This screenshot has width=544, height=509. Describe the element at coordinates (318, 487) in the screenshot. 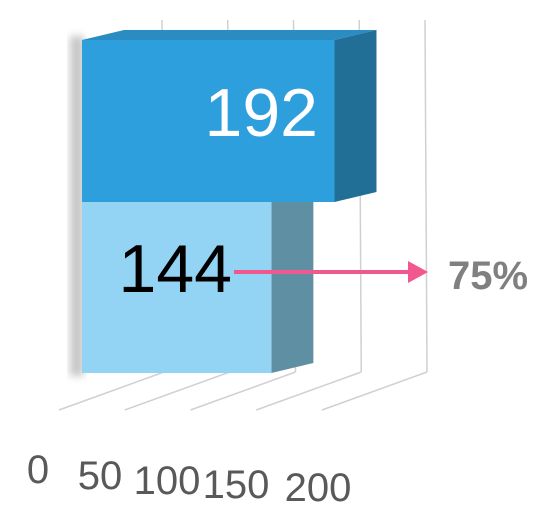

I see `x-tick-label: 200` at that location.